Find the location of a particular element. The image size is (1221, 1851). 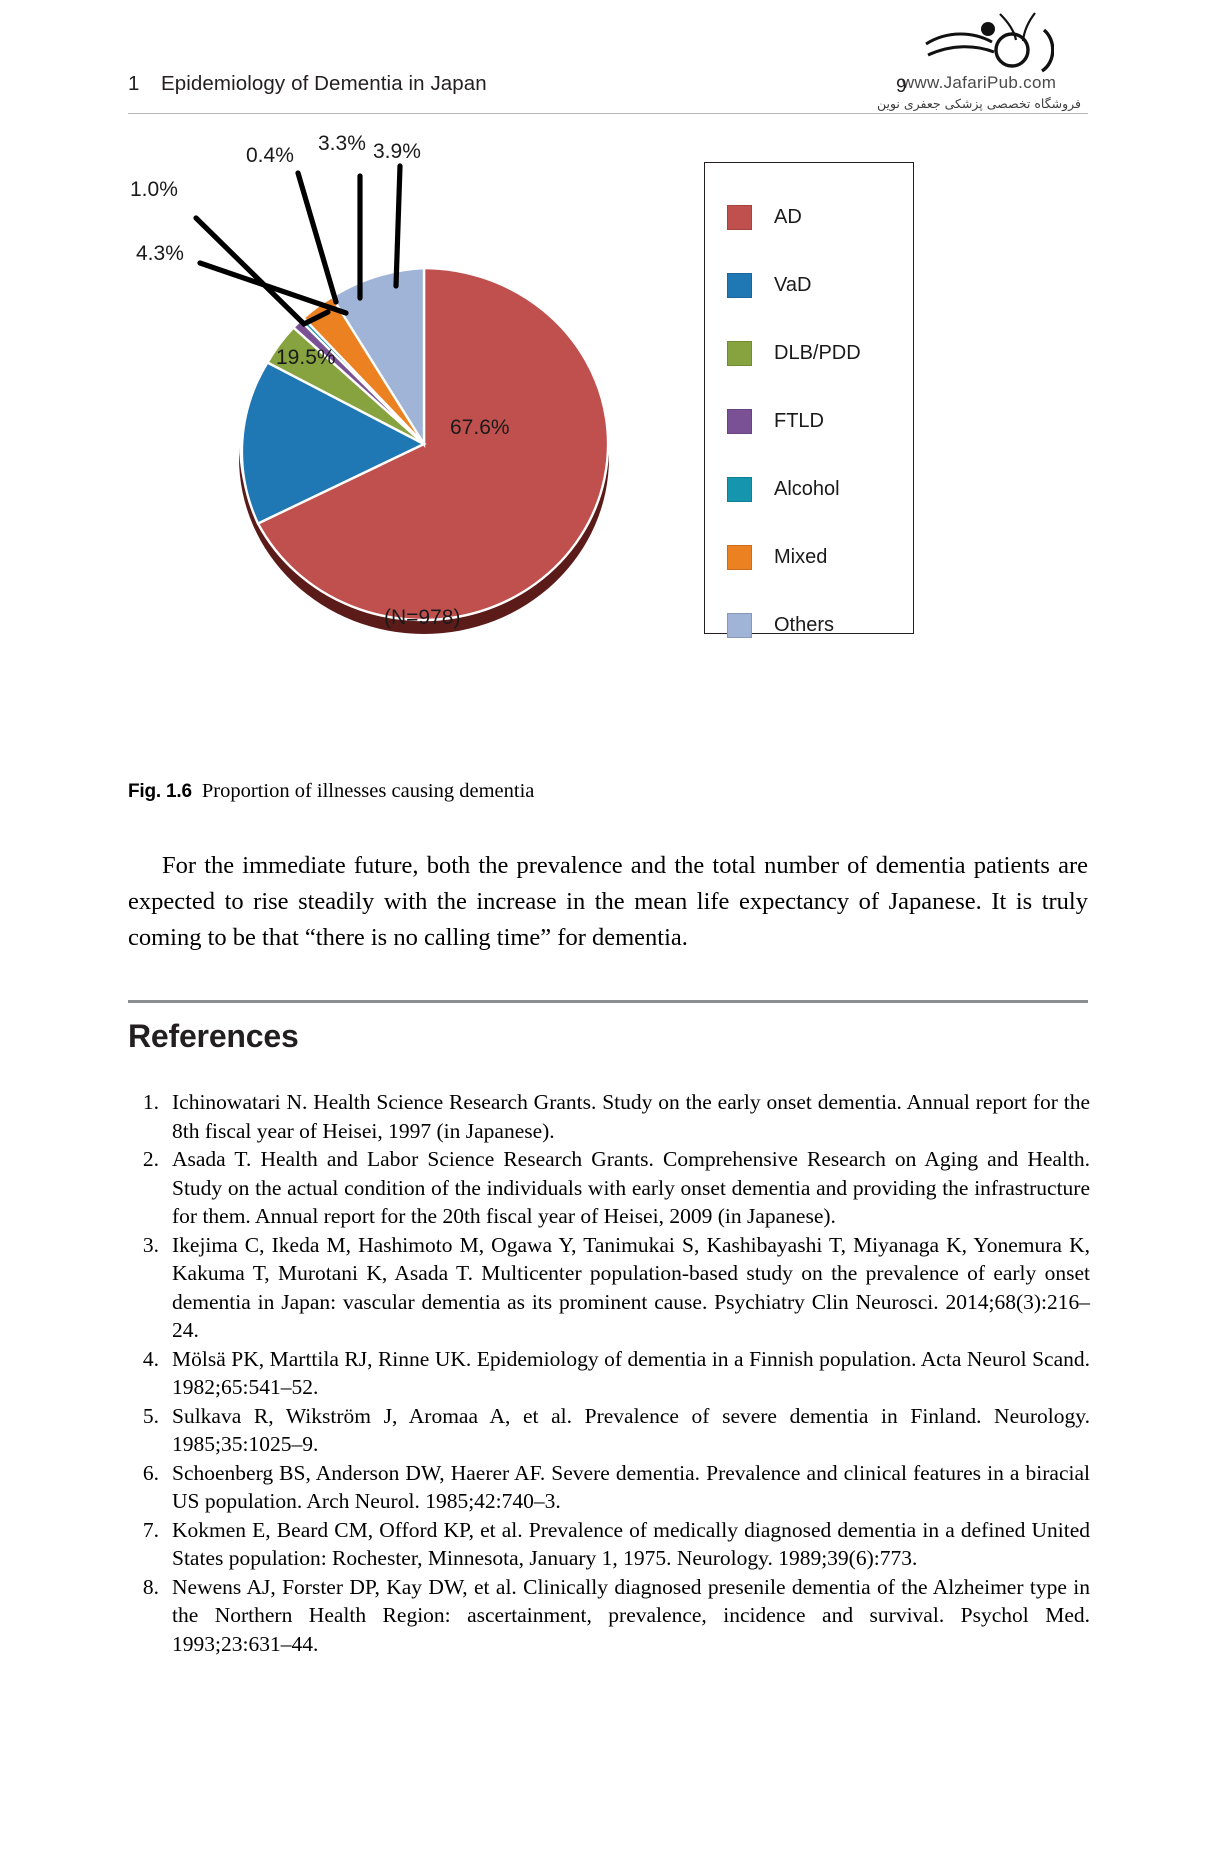

sample-size-label: (N=978) is located at coordinates (422, 617).